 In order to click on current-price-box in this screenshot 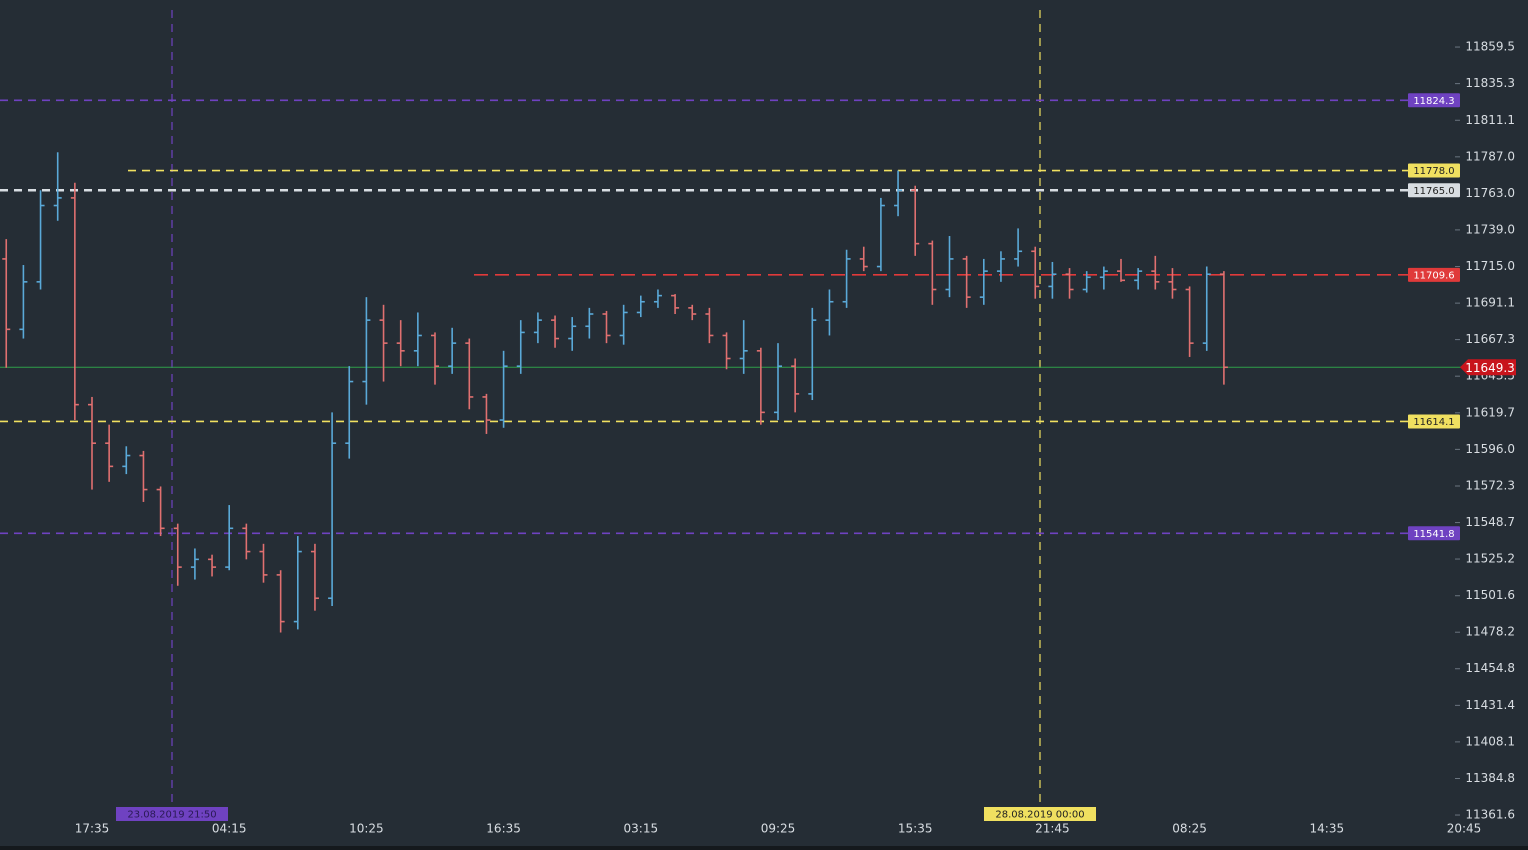, I will do `click(1488, 367)`.